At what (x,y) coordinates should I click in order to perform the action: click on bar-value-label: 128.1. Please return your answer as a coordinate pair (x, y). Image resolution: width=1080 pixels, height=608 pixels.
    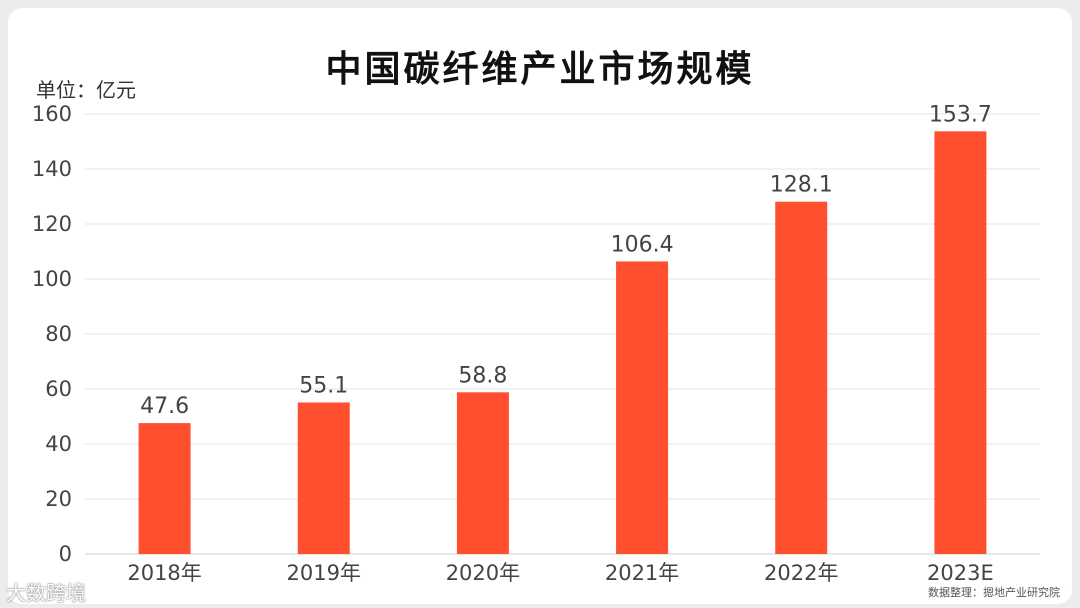
    Looking at the image, I should click on (801, 185).